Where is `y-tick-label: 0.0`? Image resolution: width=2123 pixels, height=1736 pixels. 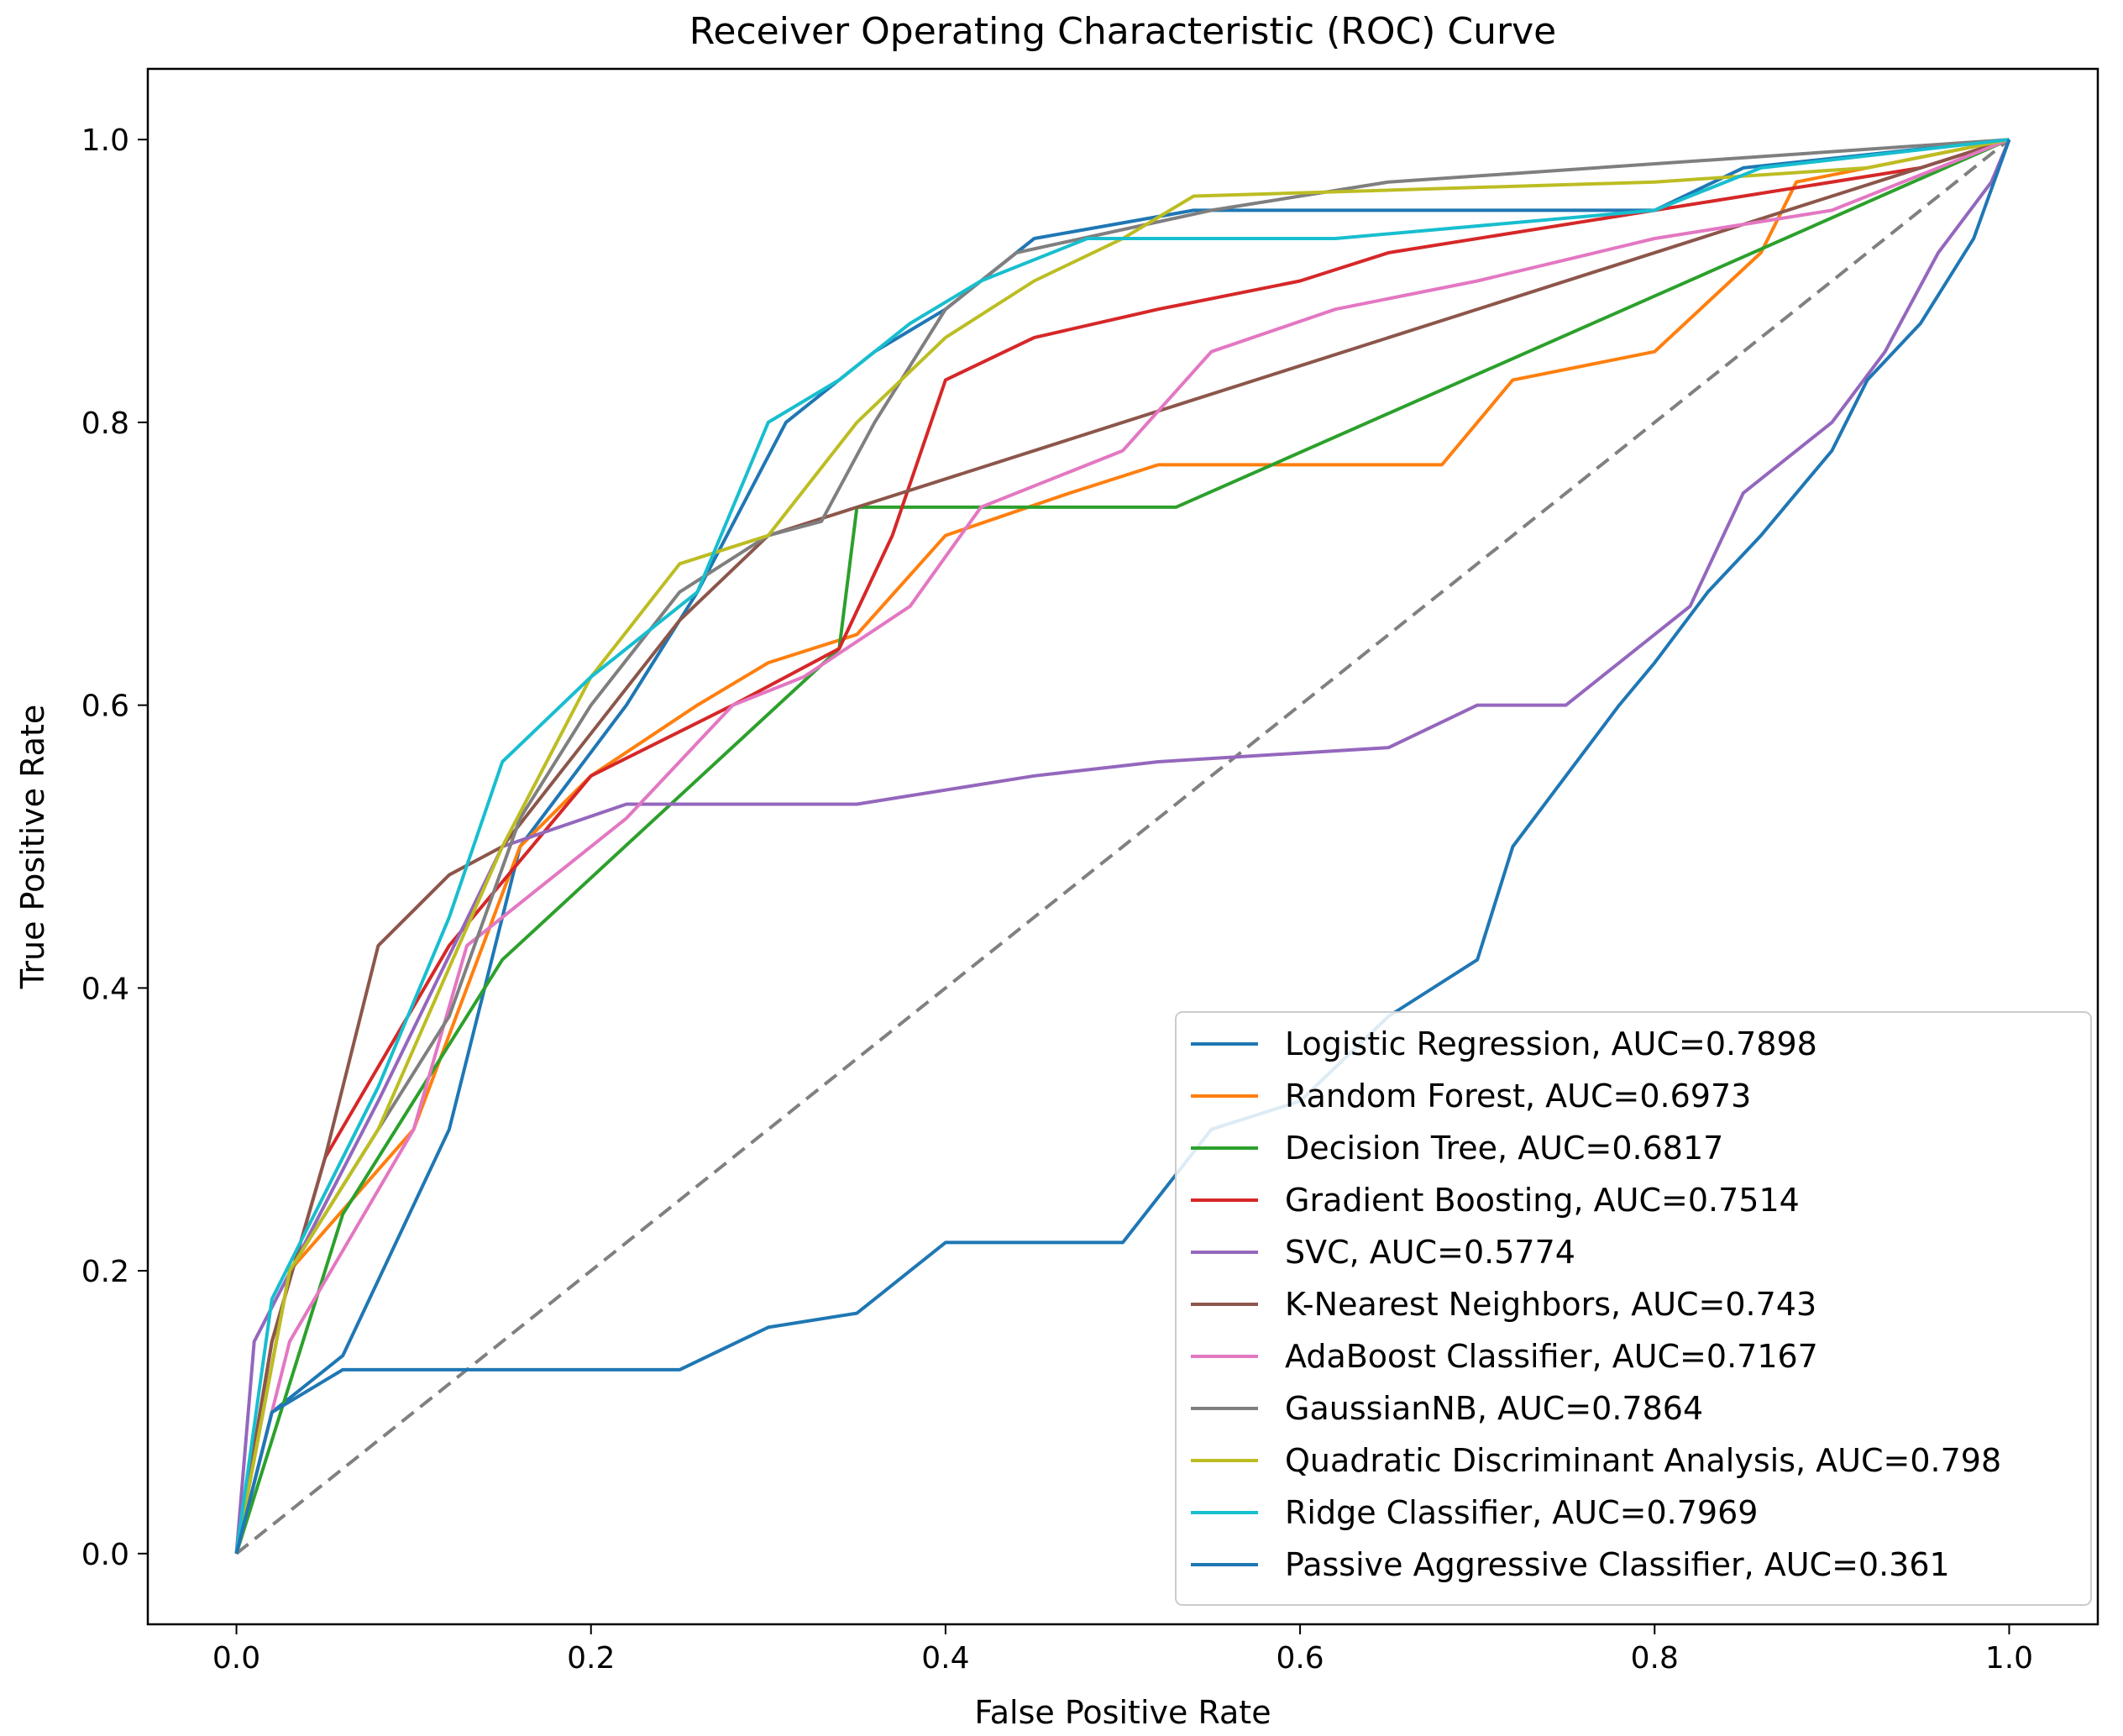 y-tick-label: 0.0 is located at coordinates (105, 1555).